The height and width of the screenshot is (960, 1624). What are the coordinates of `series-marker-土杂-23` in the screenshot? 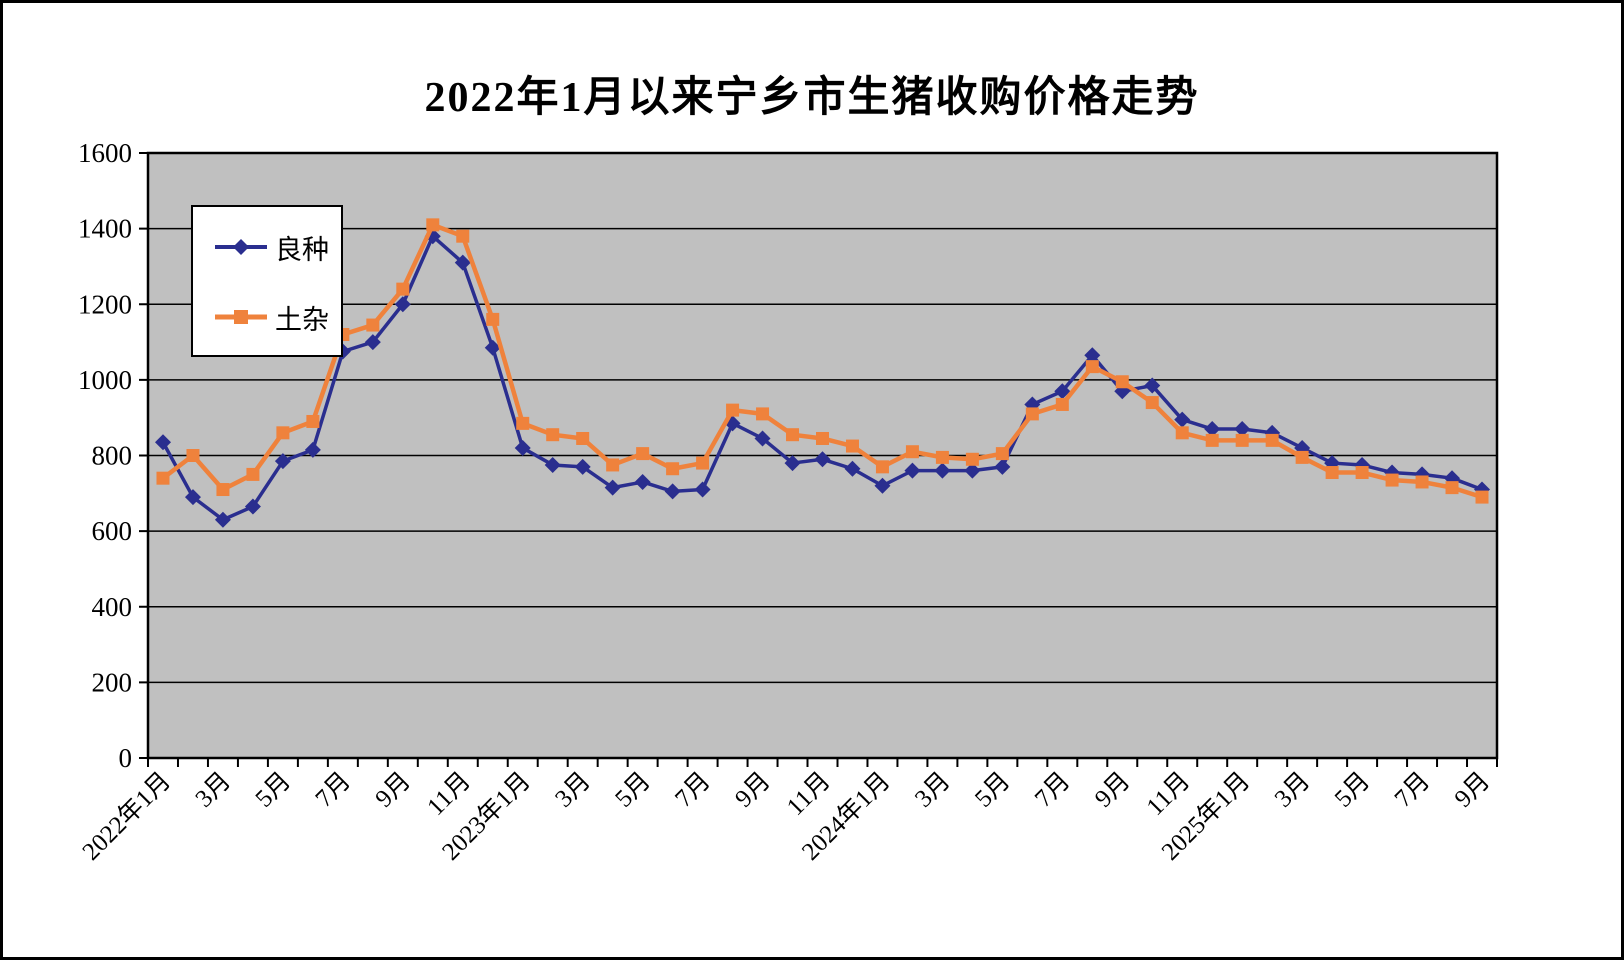 It's located at (852, 446).